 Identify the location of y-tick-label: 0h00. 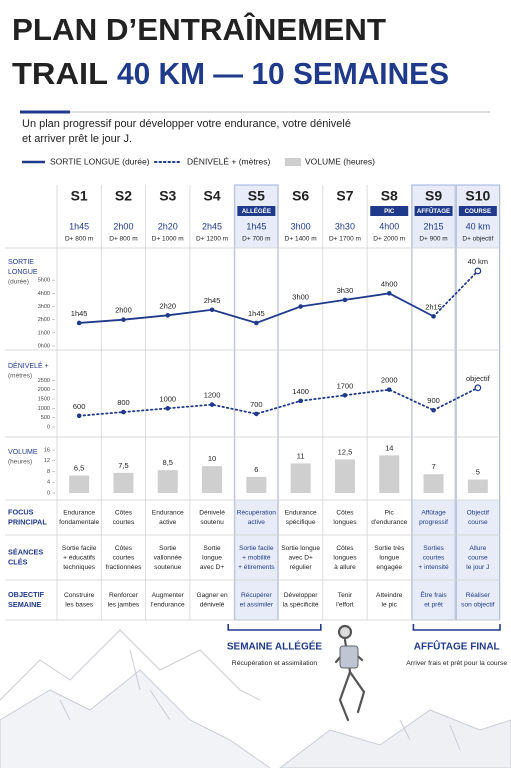
(44, 346).